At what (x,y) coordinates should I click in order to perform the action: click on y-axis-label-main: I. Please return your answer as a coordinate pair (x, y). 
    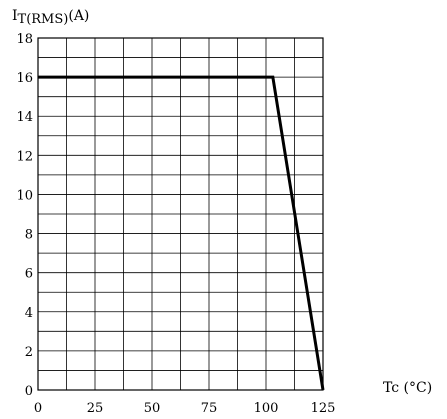
    Looking at the image, I should click on (15, 16).